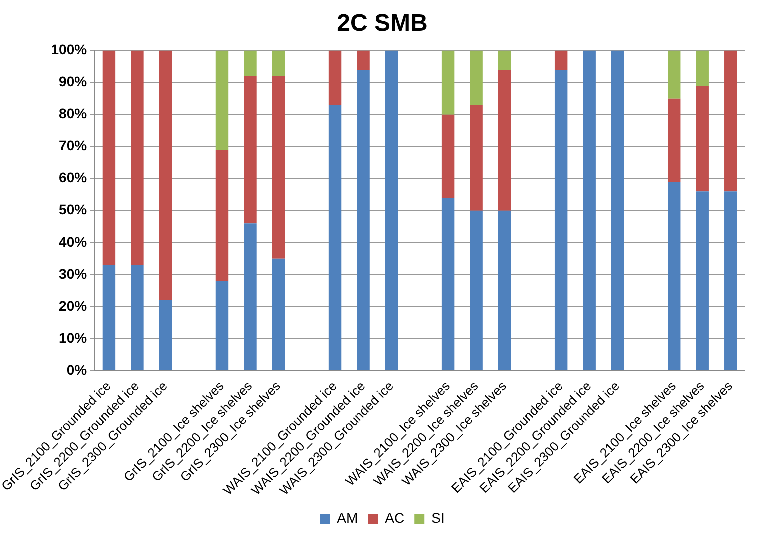  I want to click on chart-title: 2C SMB, so click(382, 24).